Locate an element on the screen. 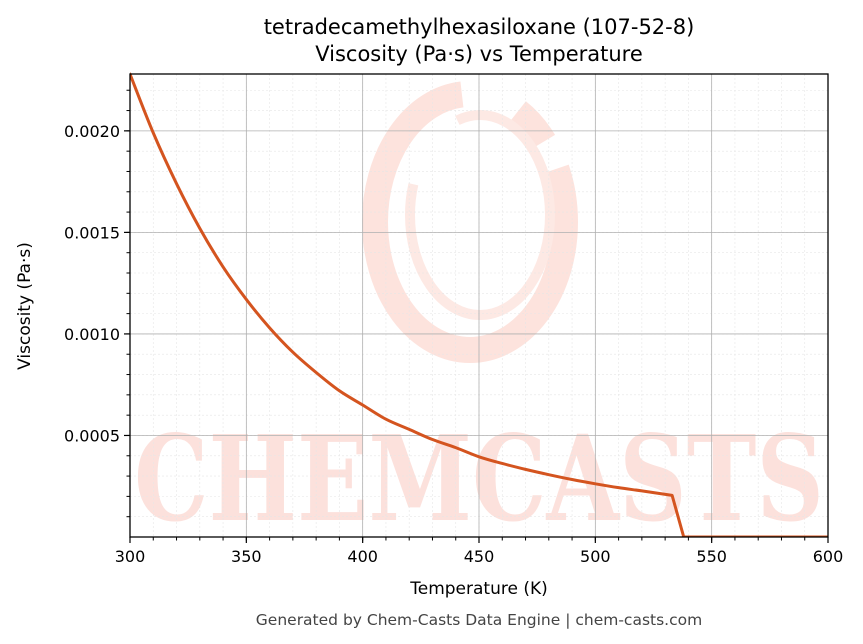  x-tick-label: 300 is located at coordinates (130, 556).